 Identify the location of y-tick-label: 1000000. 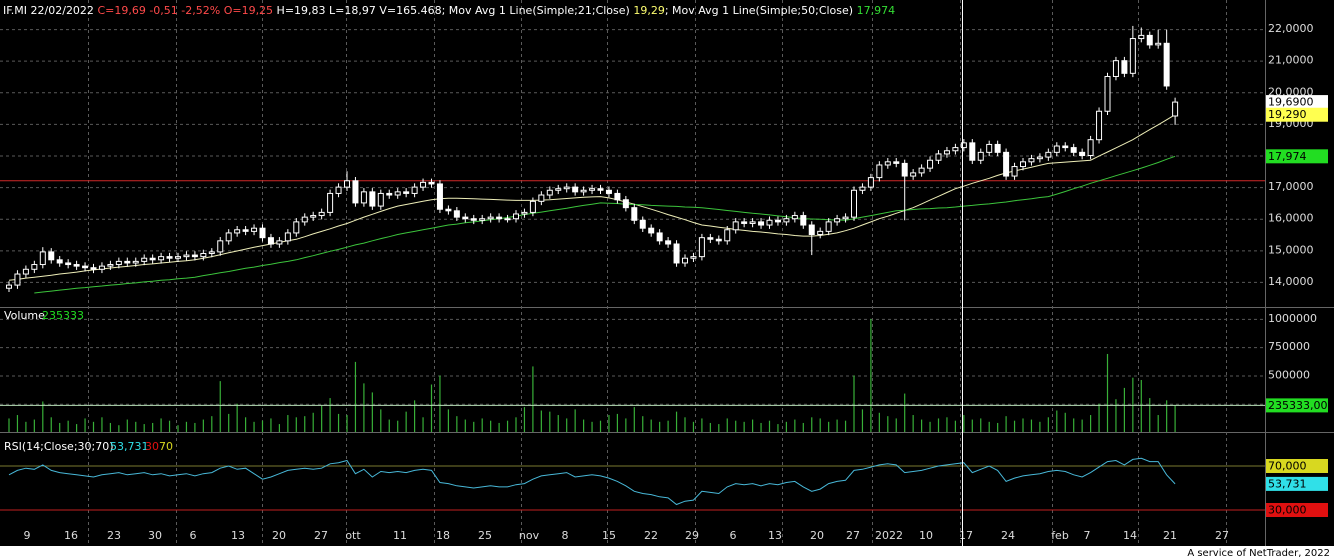
(1292, 318).